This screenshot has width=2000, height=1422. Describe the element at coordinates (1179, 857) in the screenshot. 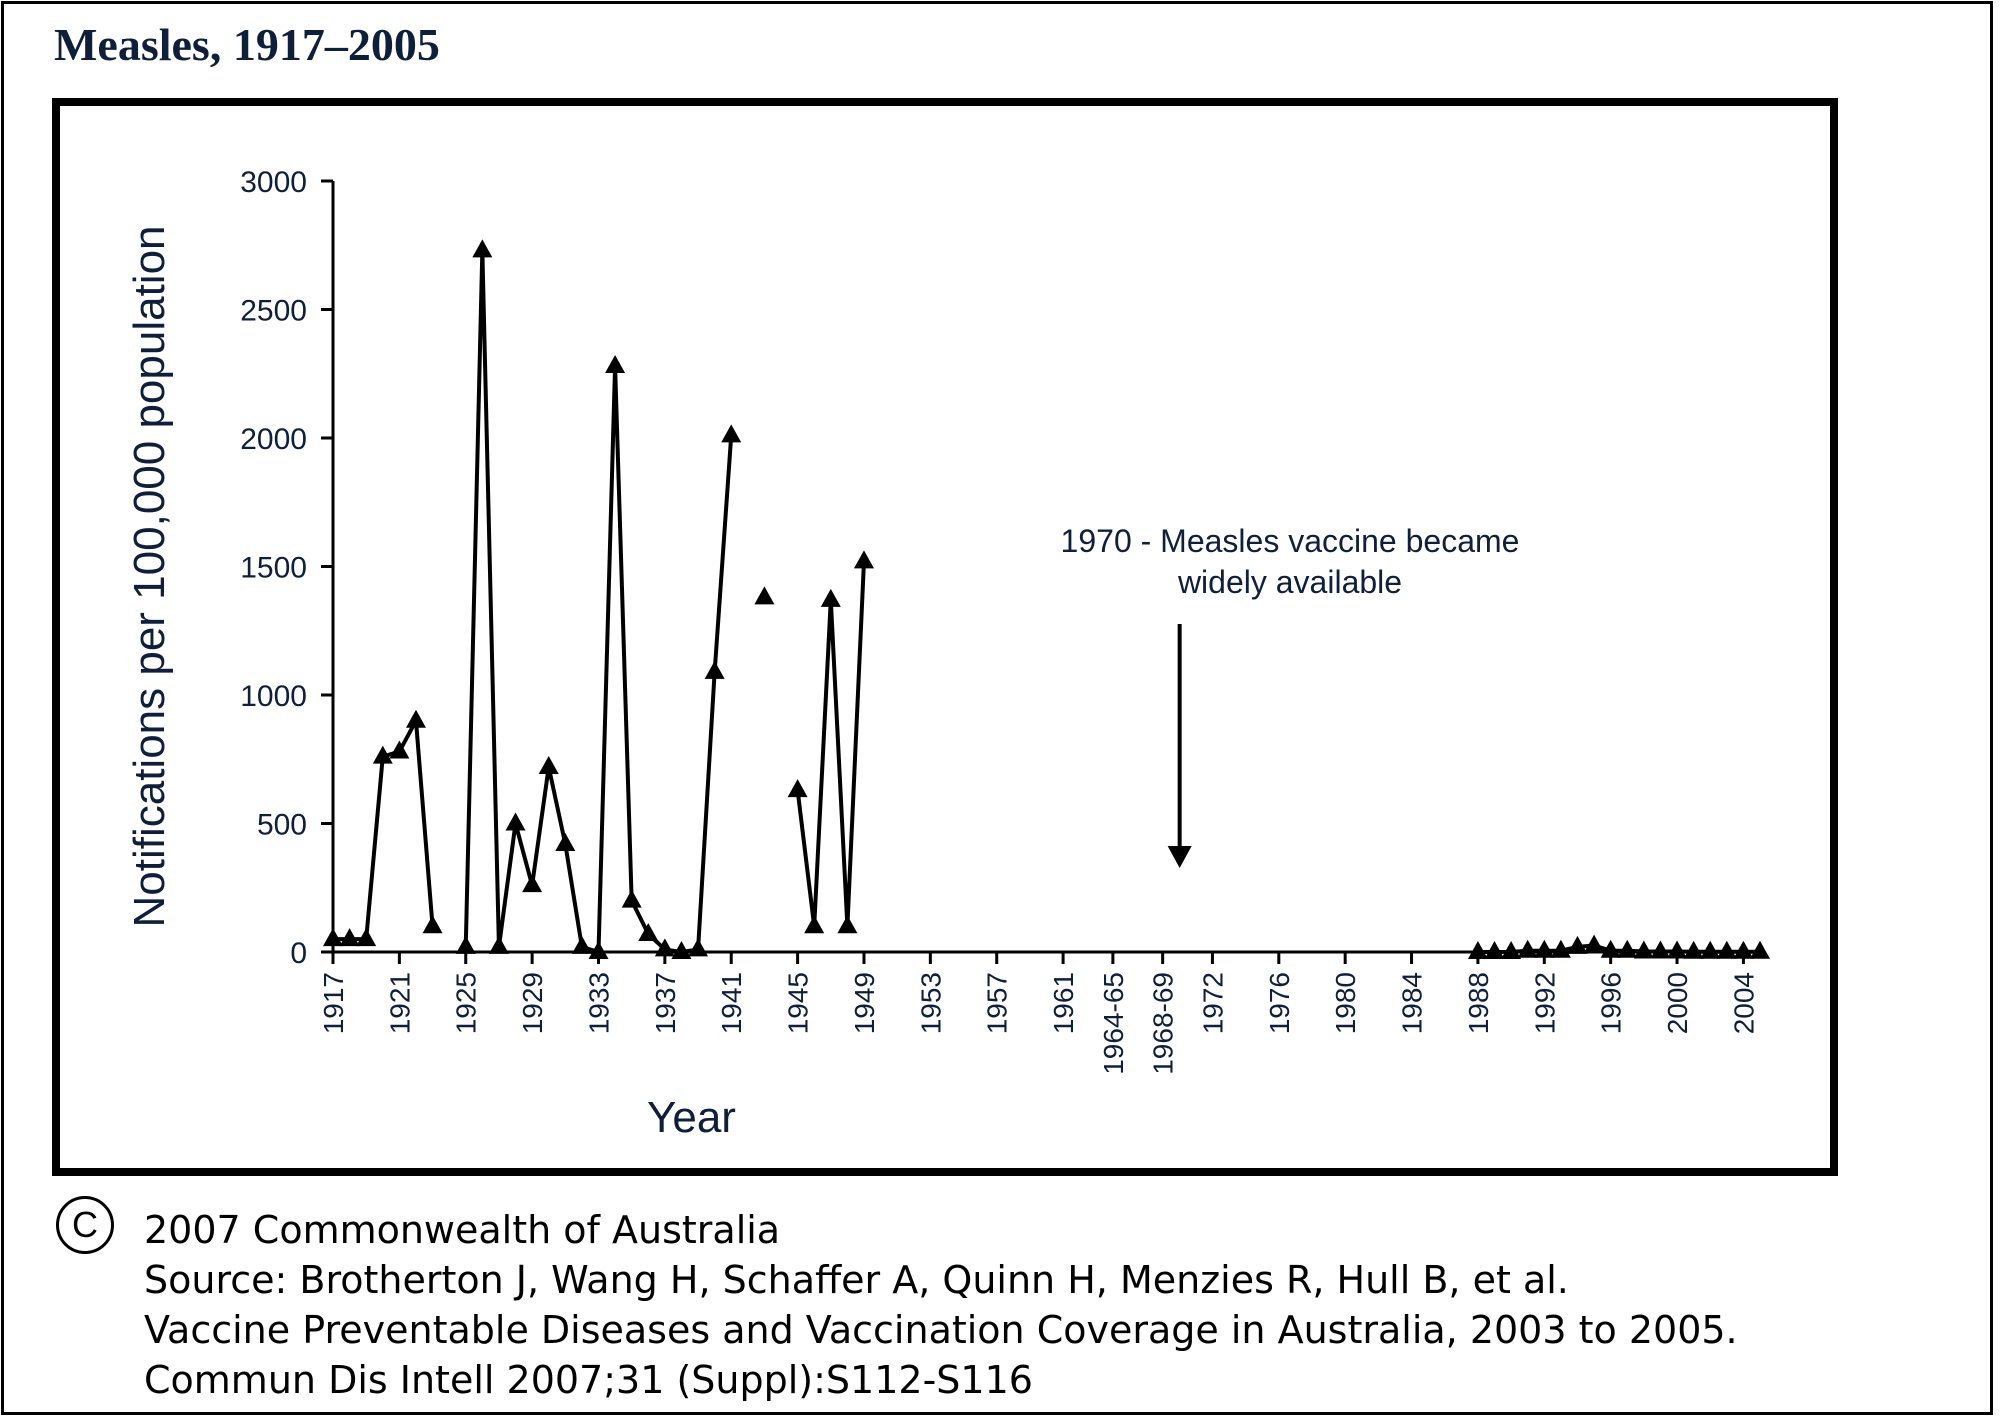

I see `annotation-arrow-head` at that location.